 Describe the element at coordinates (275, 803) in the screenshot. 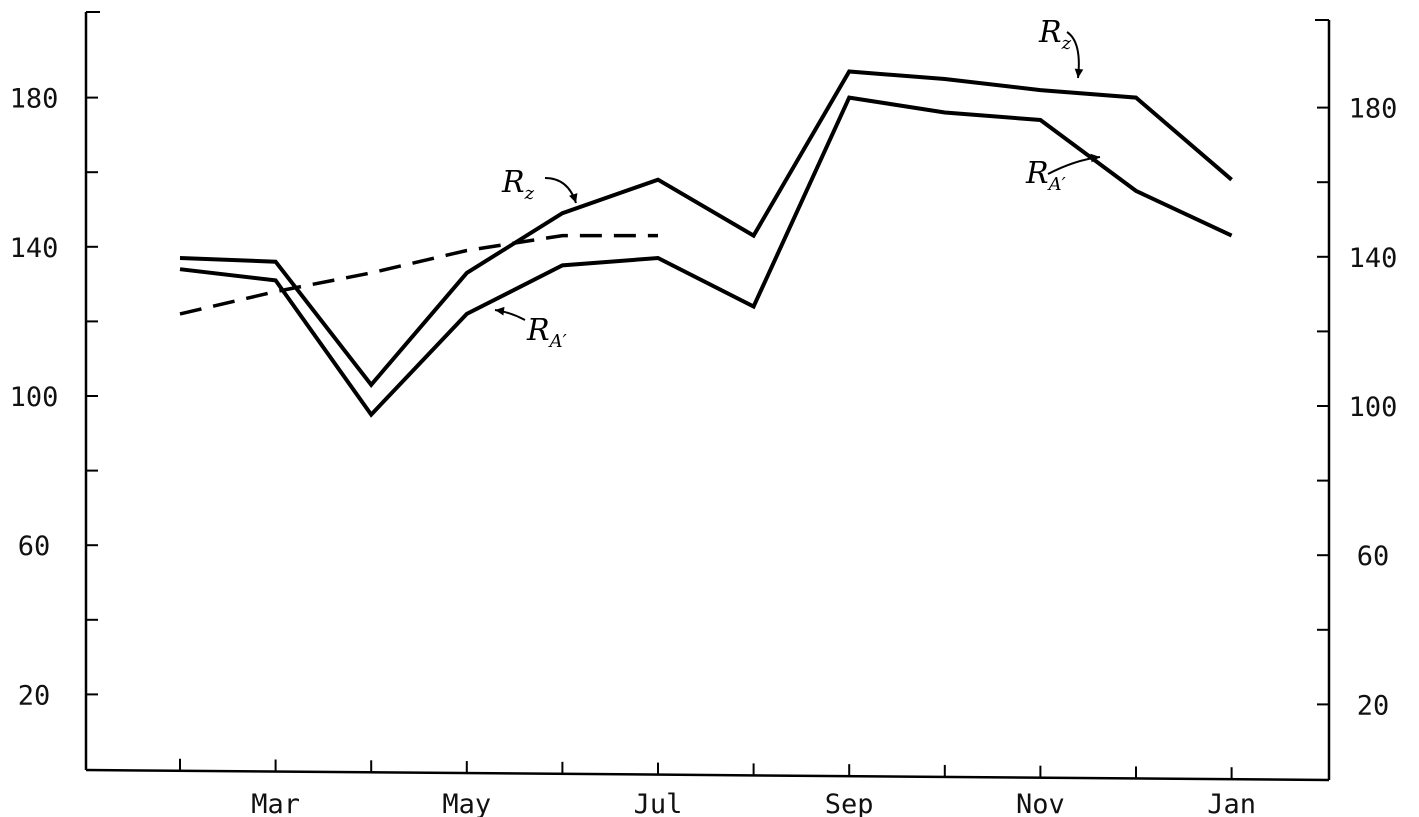

I see `x-tick-label: Mar` at that location.